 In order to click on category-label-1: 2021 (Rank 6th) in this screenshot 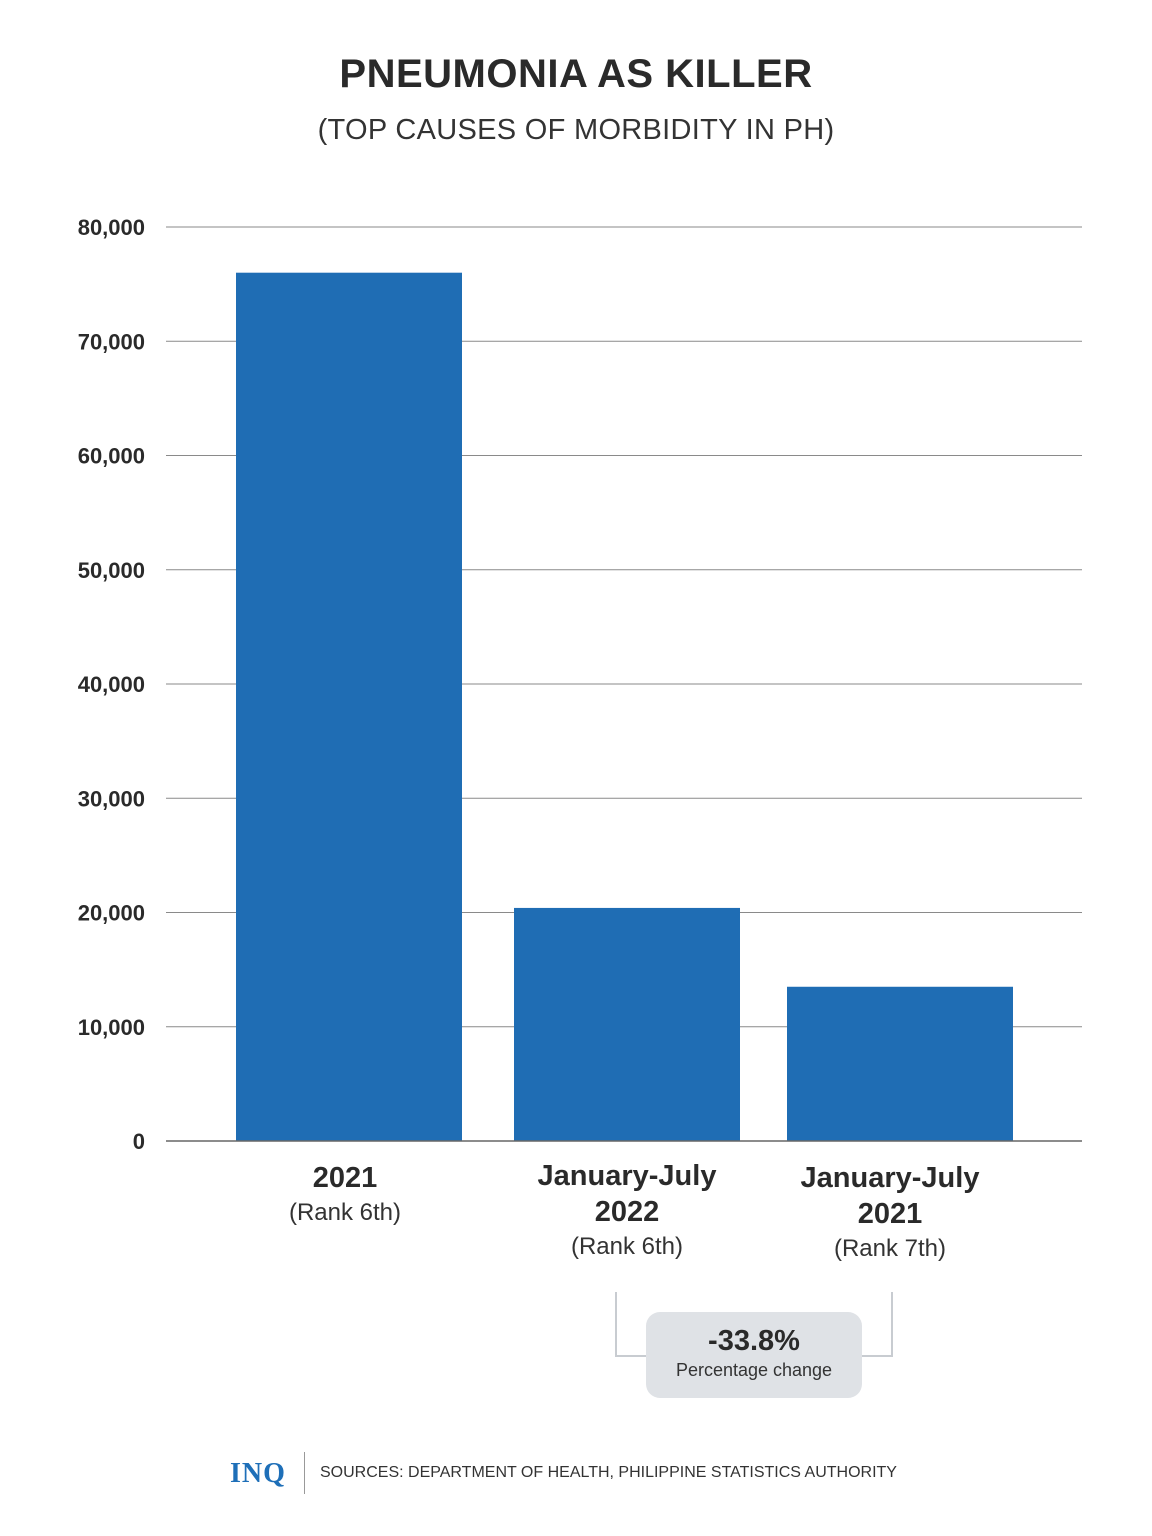, I will do `click(345, 1195)`.